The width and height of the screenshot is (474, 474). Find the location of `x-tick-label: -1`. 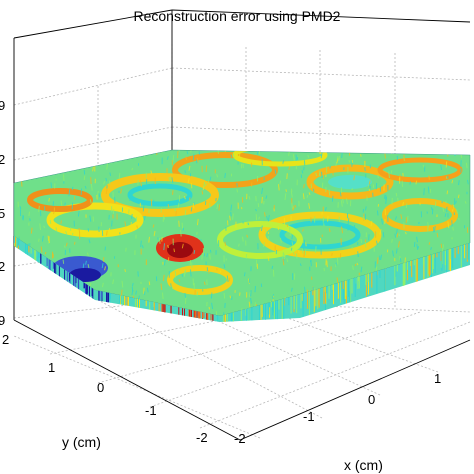

x-tick-label: -1 is located at coordinates (309, 416).